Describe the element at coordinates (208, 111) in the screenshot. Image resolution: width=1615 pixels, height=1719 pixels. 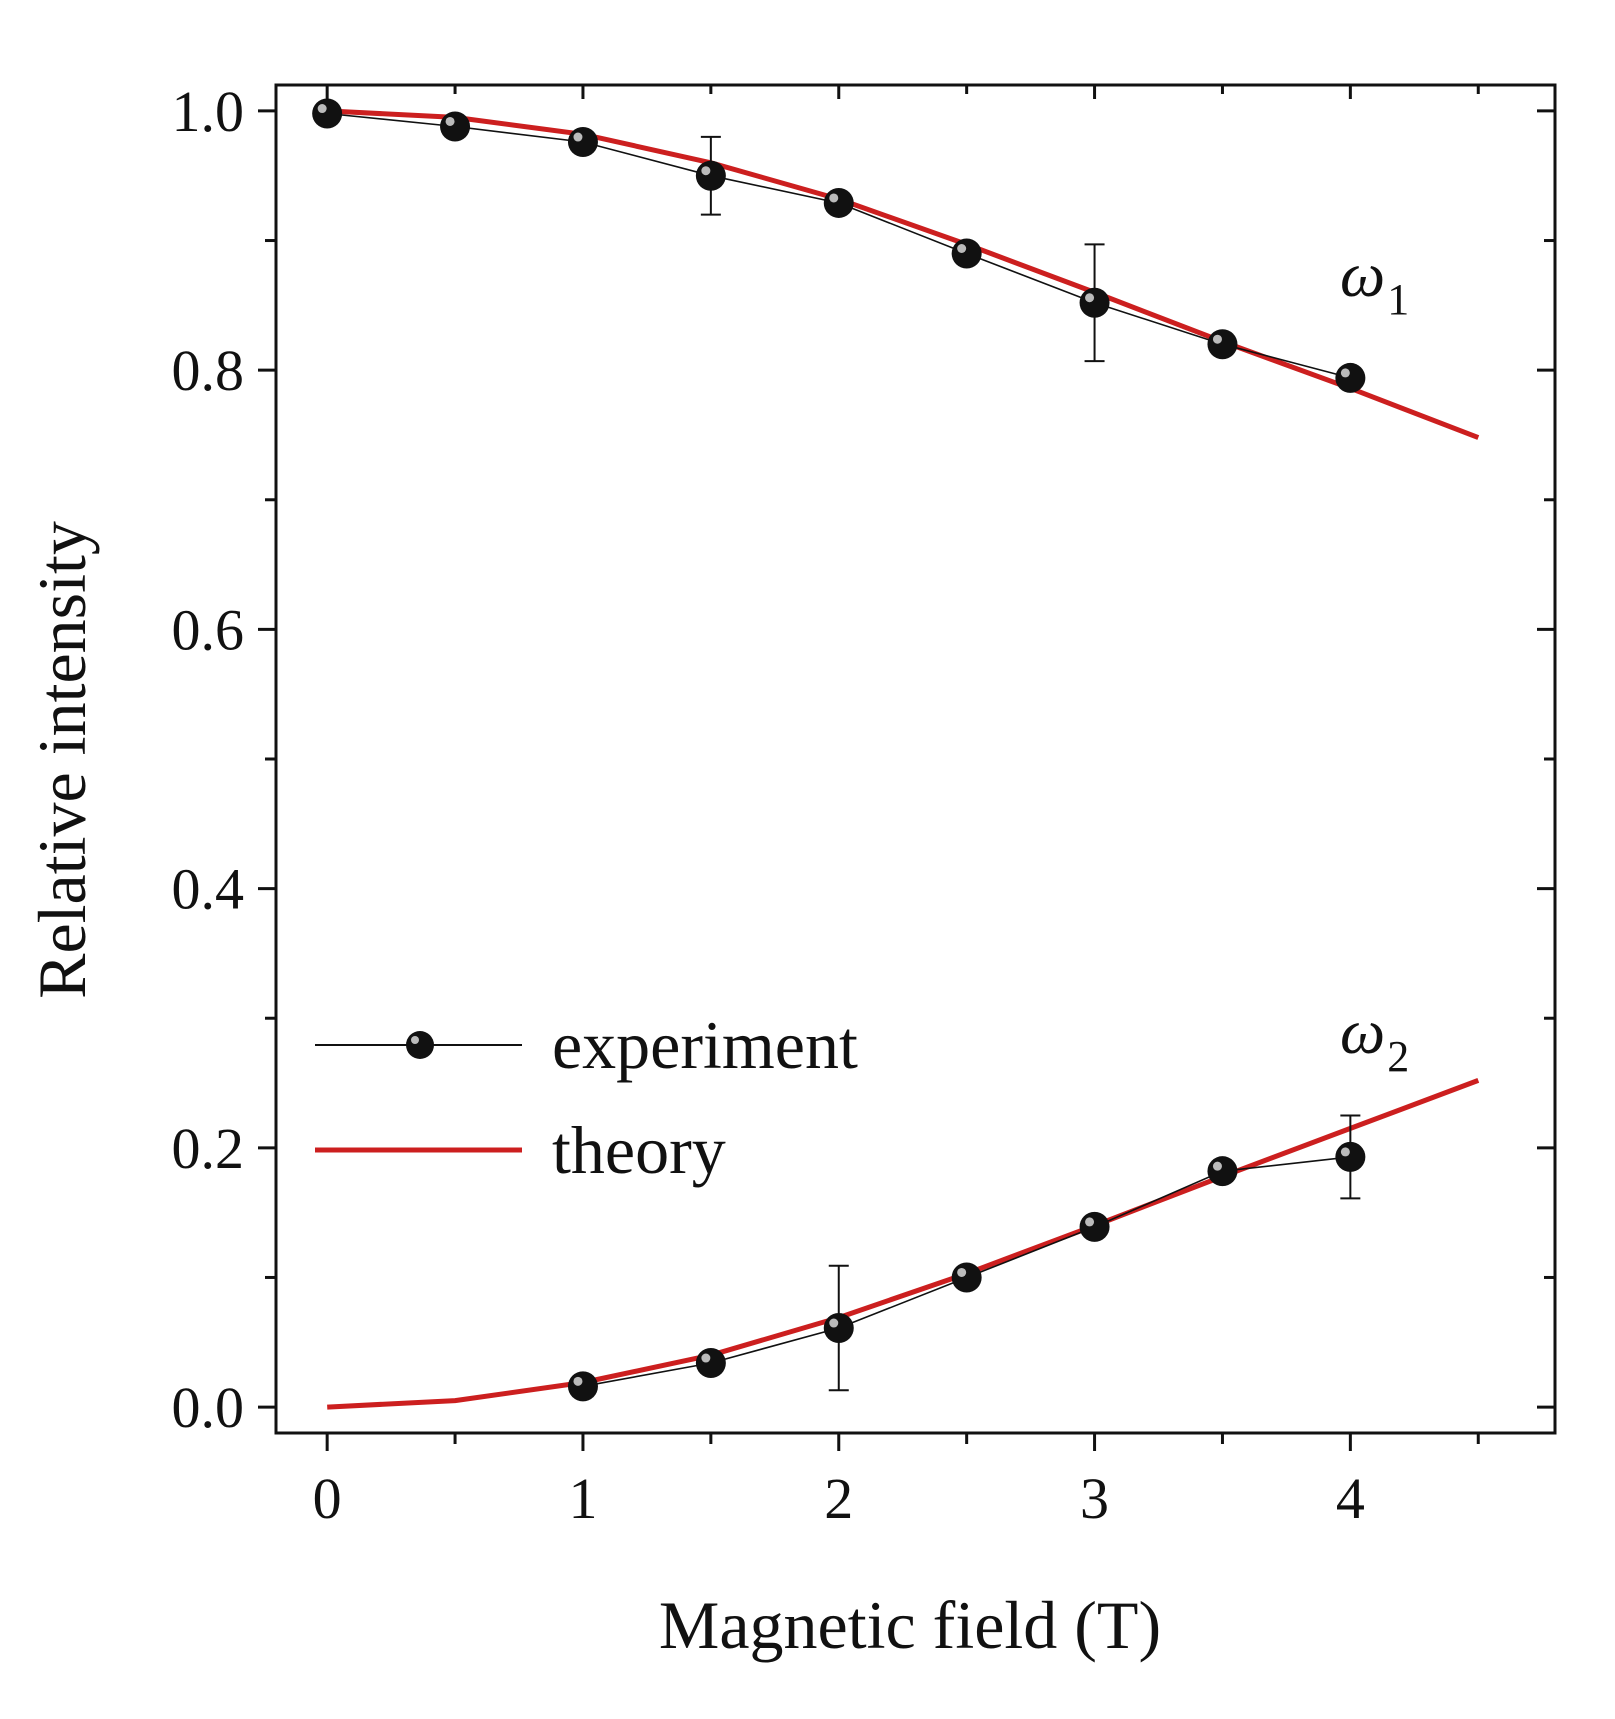
I see `y-tick-label: 1.0` at that location.